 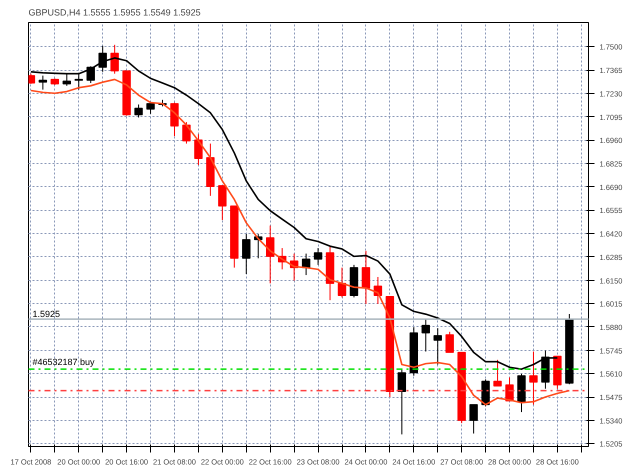 What do you see at coordinates (114, 13) in the screenshot?
I see `chart-title: GBPUSD,H4 1.5555 1.5955 1.5549 1.5925` at bounding box center [114, 13].